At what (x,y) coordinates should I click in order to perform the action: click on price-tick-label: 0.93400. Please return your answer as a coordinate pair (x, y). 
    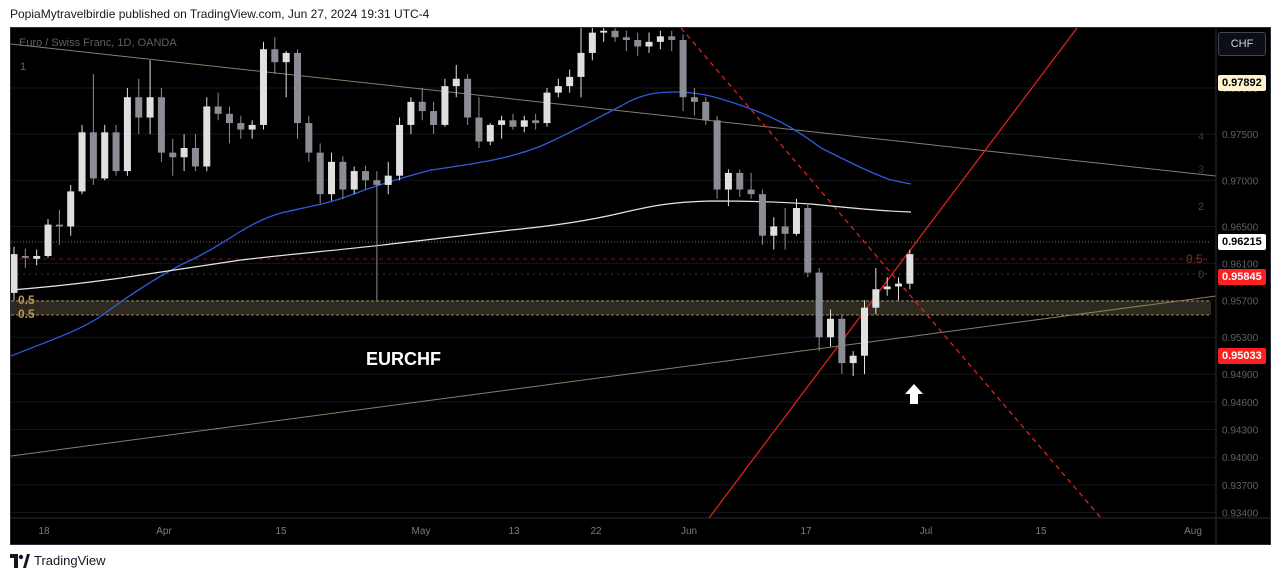
    Looking at the image, I should click on (1240, 514).